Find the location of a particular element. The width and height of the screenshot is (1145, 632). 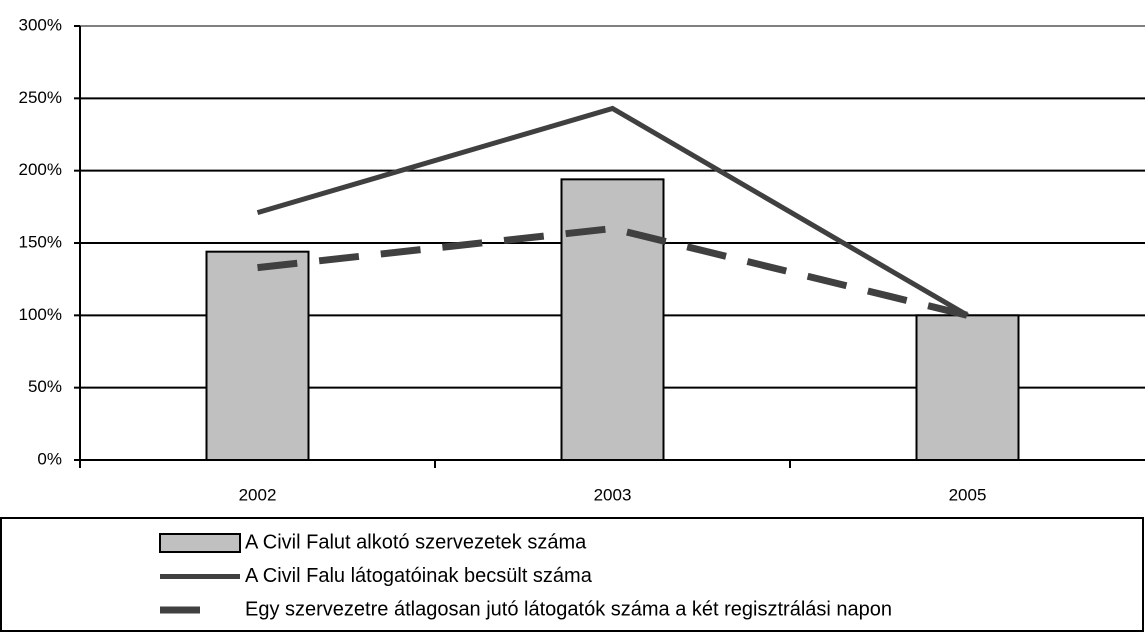

x-tick-label: 2003 is located at coordinates (613, 494).